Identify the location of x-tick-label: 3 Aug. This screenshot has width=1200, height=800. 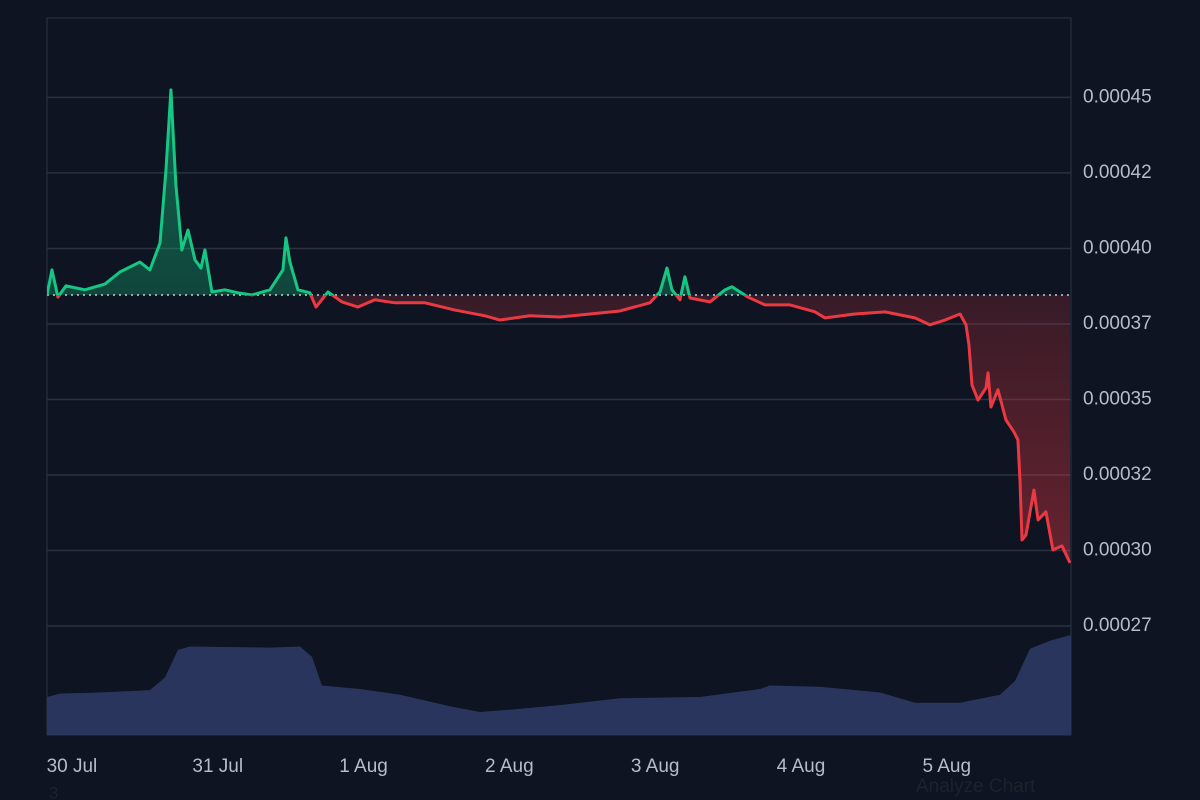
(655, 766).